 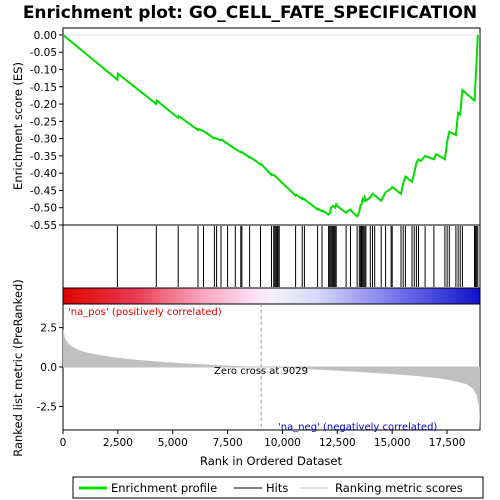 What do you see at coordinates (43, 53) in the screenshot?
I see `es-y-tick-label: -0.05` at bounding box center [43, 53].